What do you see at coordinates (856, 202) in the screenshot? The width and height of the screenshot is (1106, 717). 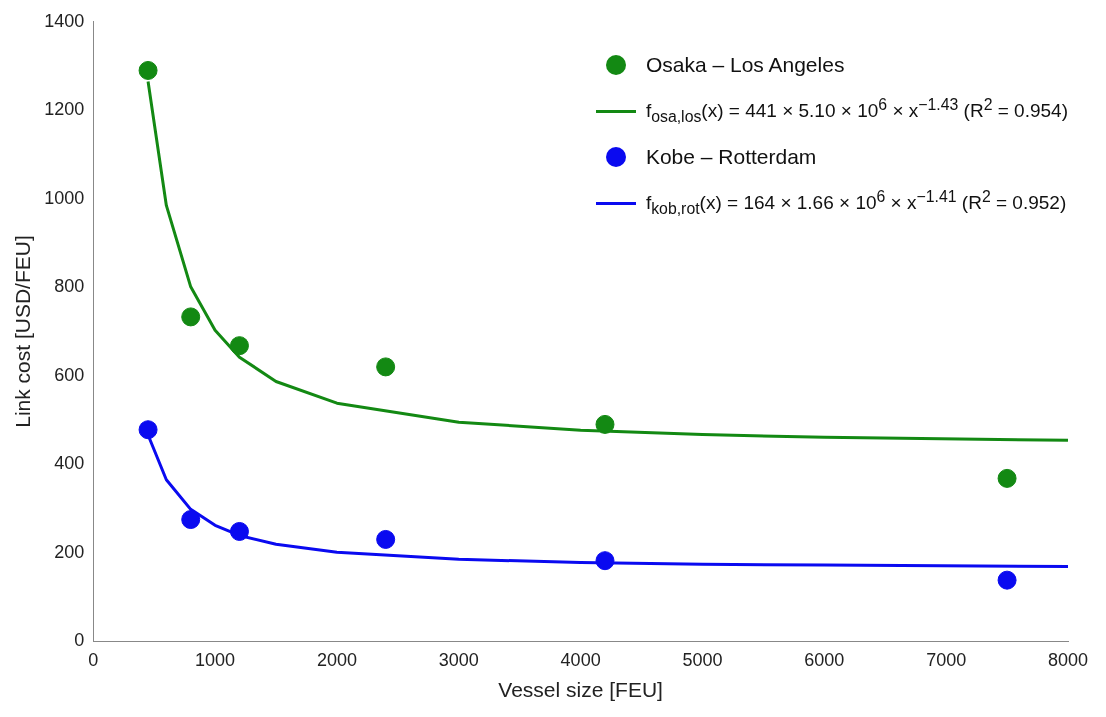 I see `text: f$_{kob,rot}$(x) = 164 × 1.66 × 10$^{6}$ × x$^{−1.41}$ (R$^{2}$ = 0.952)` at bounding box center [856, 202].